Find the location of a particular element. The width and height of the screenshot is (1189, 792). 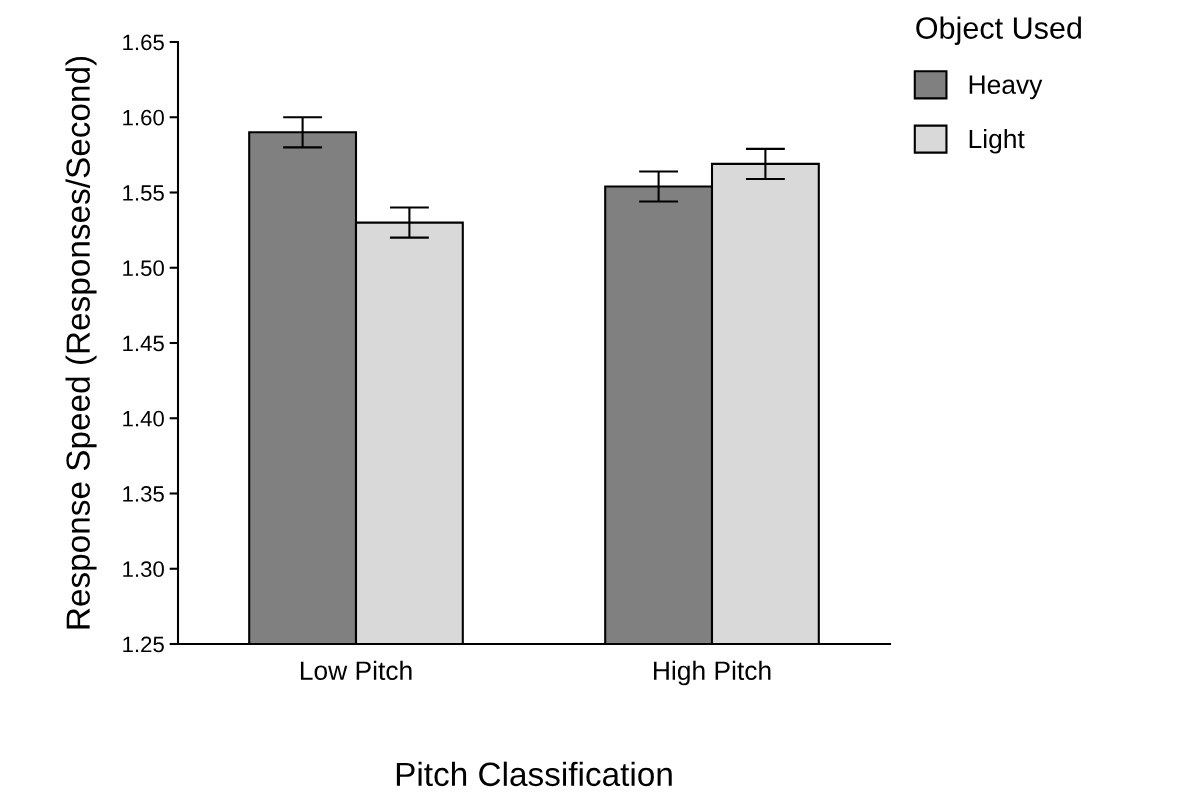

legend-label: Light is located at coordinates (997, 141).